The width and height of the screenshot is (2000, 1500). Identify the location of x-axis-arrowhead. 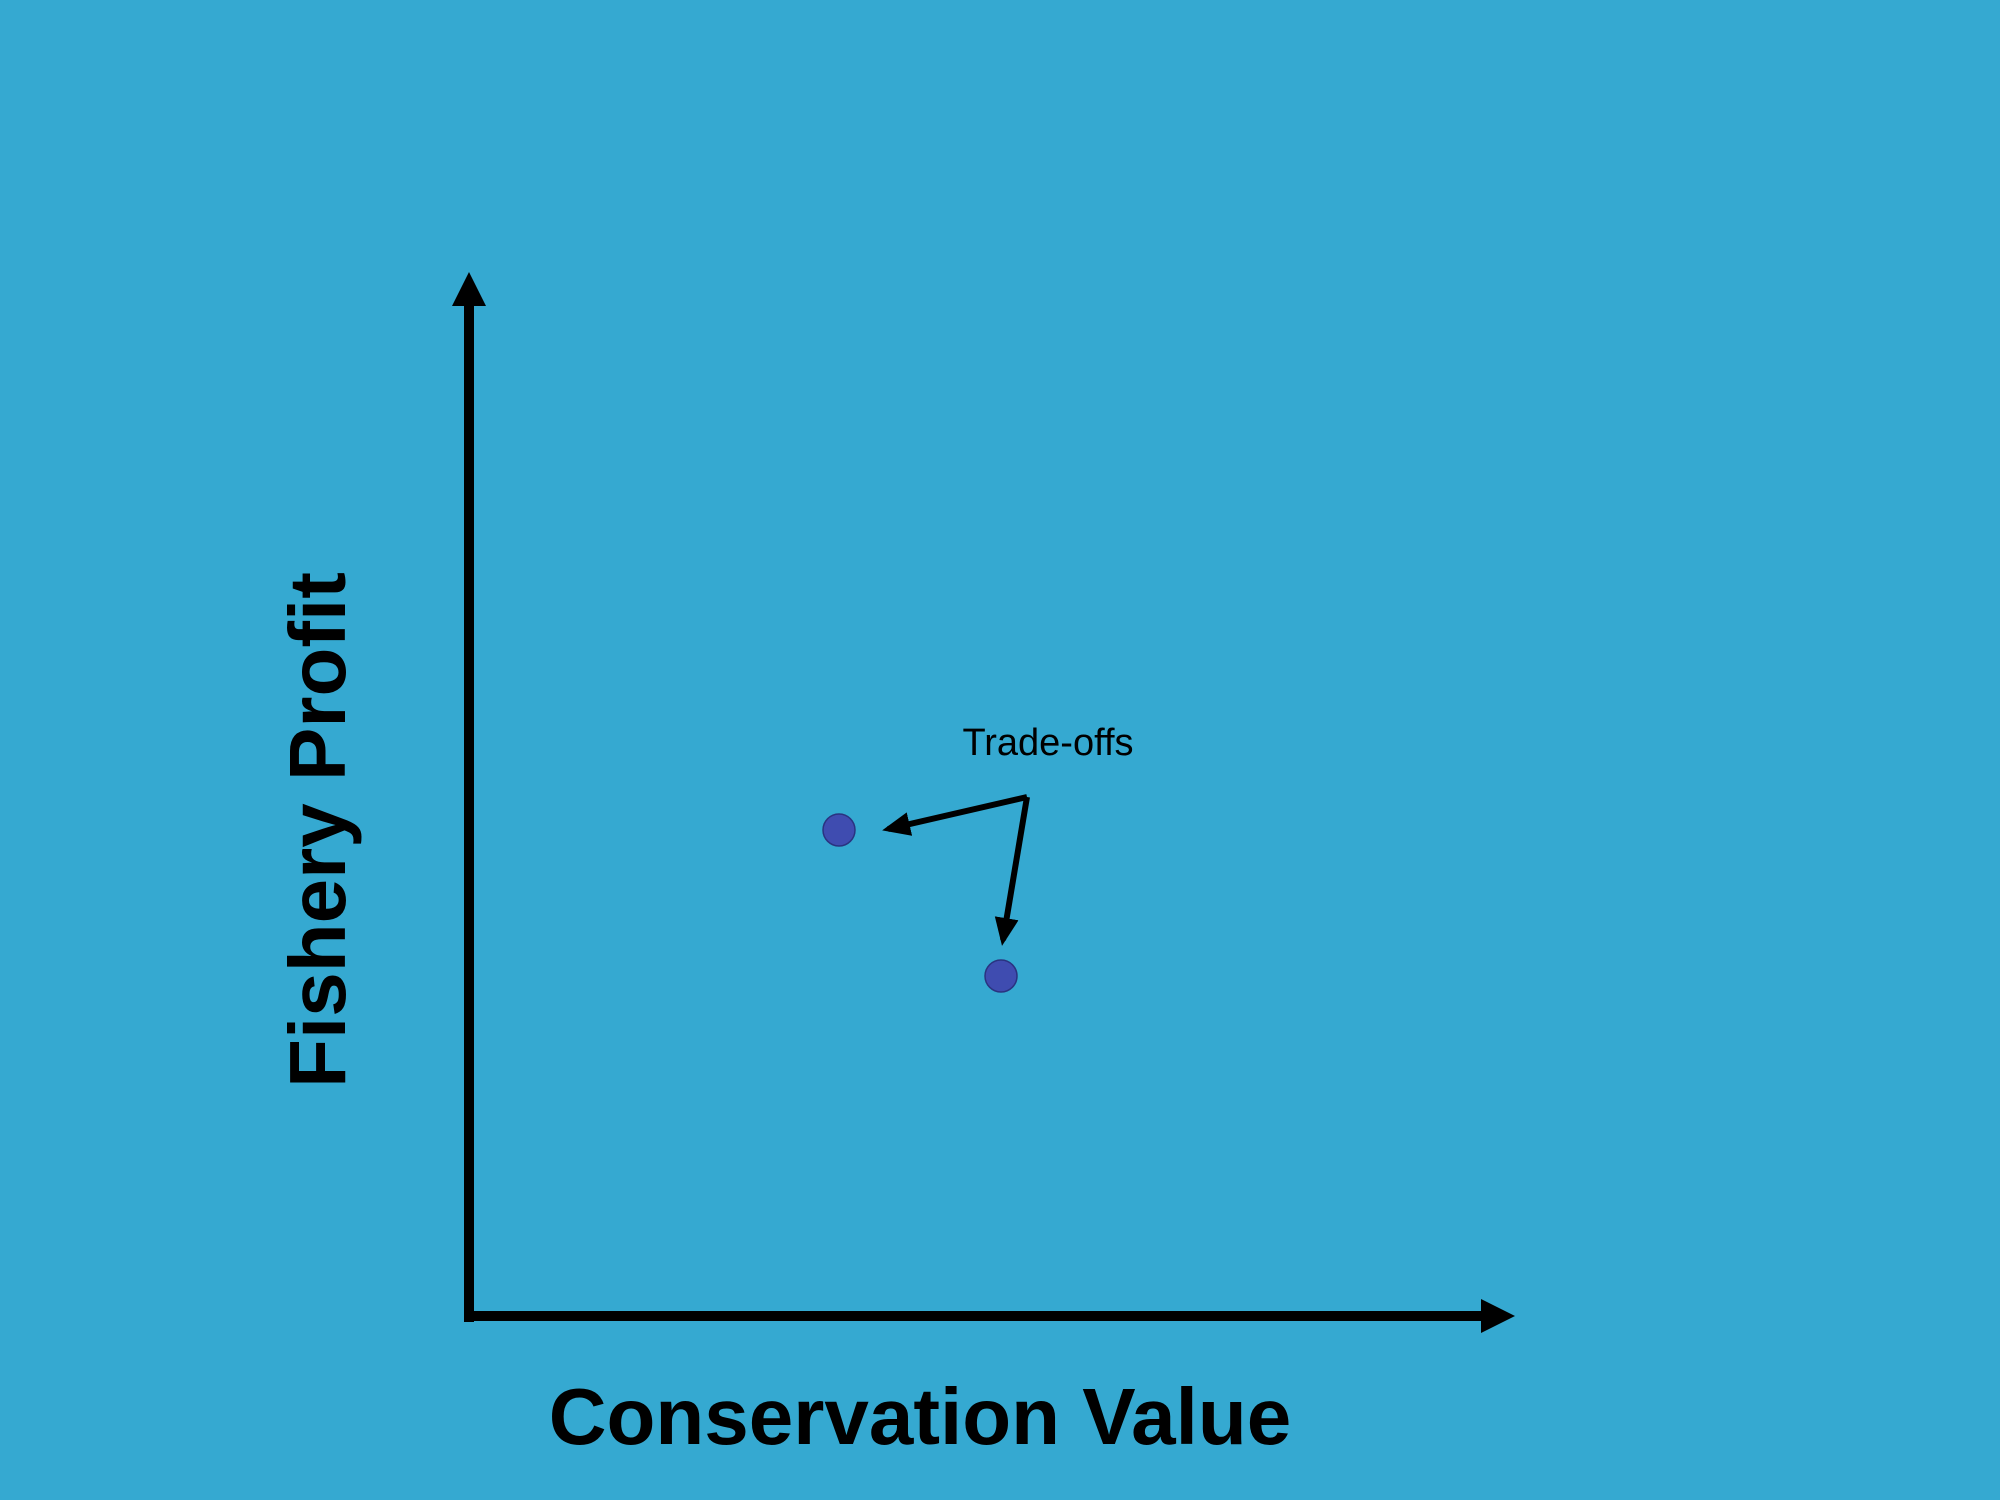
(1498, 1316).